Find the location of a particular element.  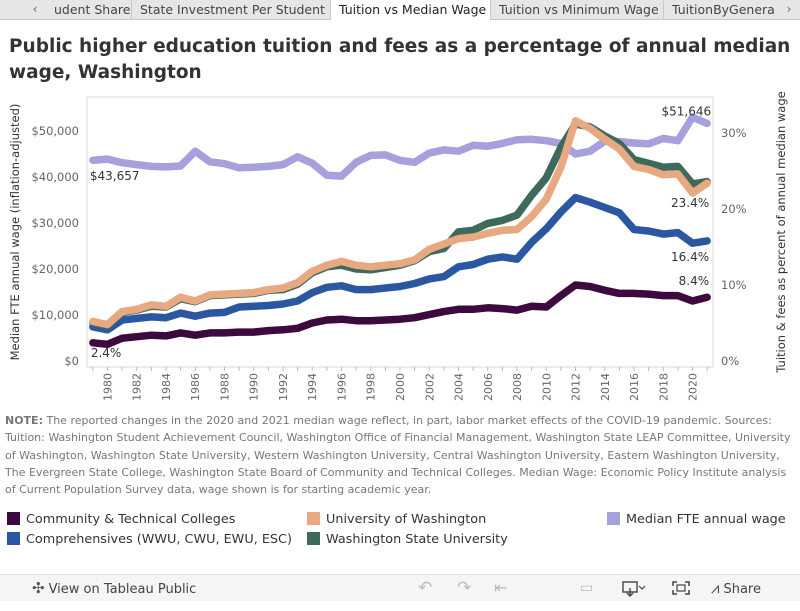

legend-item-comprehensives: Comprehensives (WWU, CWU, EWU, ESC) is located at coordinates (149, 539).